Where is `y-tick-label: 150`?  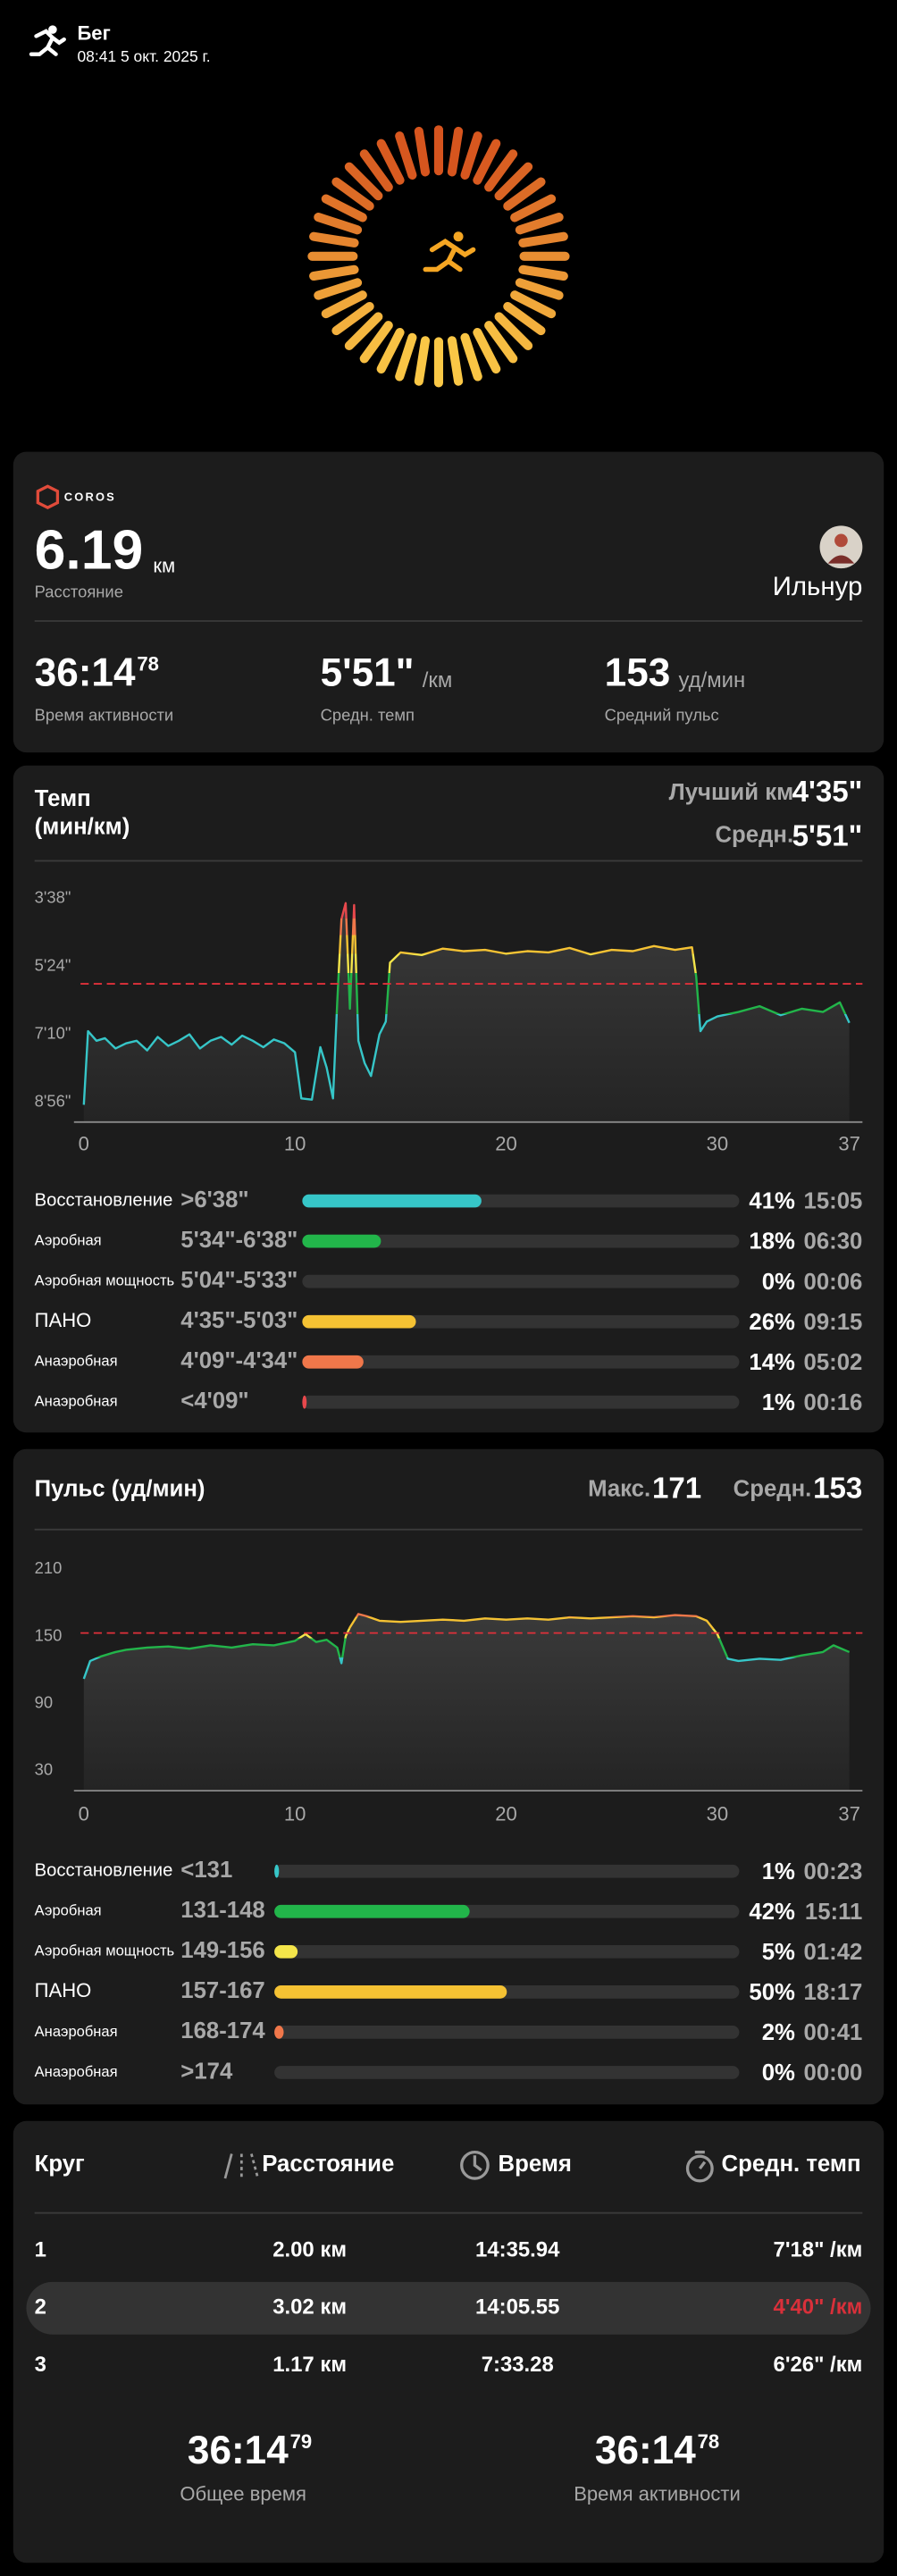
y-tick-label: 150 is located at coordinates (49, 1634).